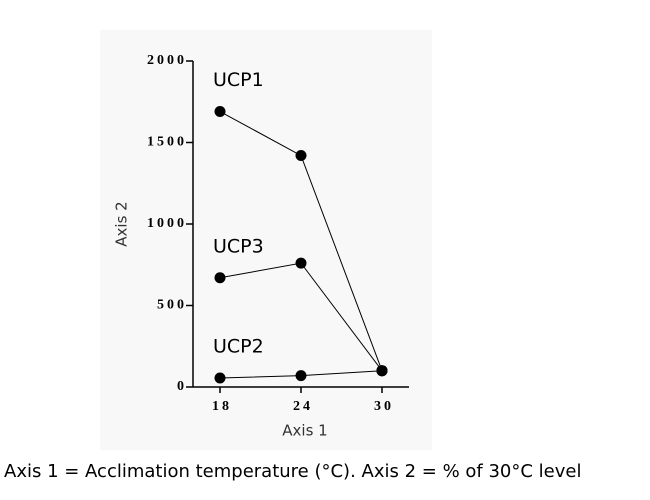 This screenshot has height=500, width=650. I want to click on y-tick-label: 1500, so click(167, 142).